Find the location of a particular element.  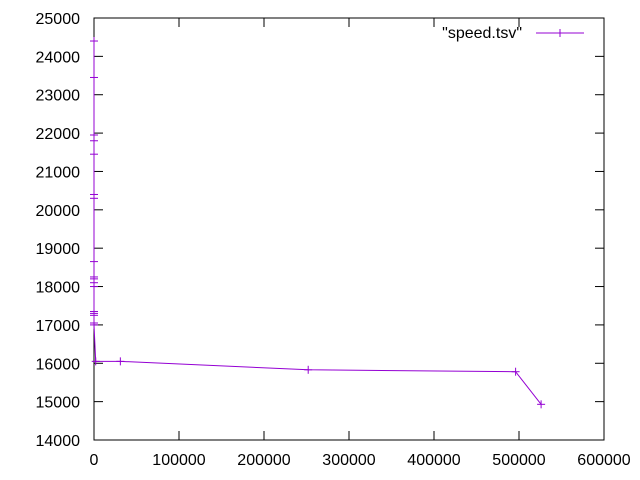

y-tick-label: 21000 is located at coordinates (58, 172).